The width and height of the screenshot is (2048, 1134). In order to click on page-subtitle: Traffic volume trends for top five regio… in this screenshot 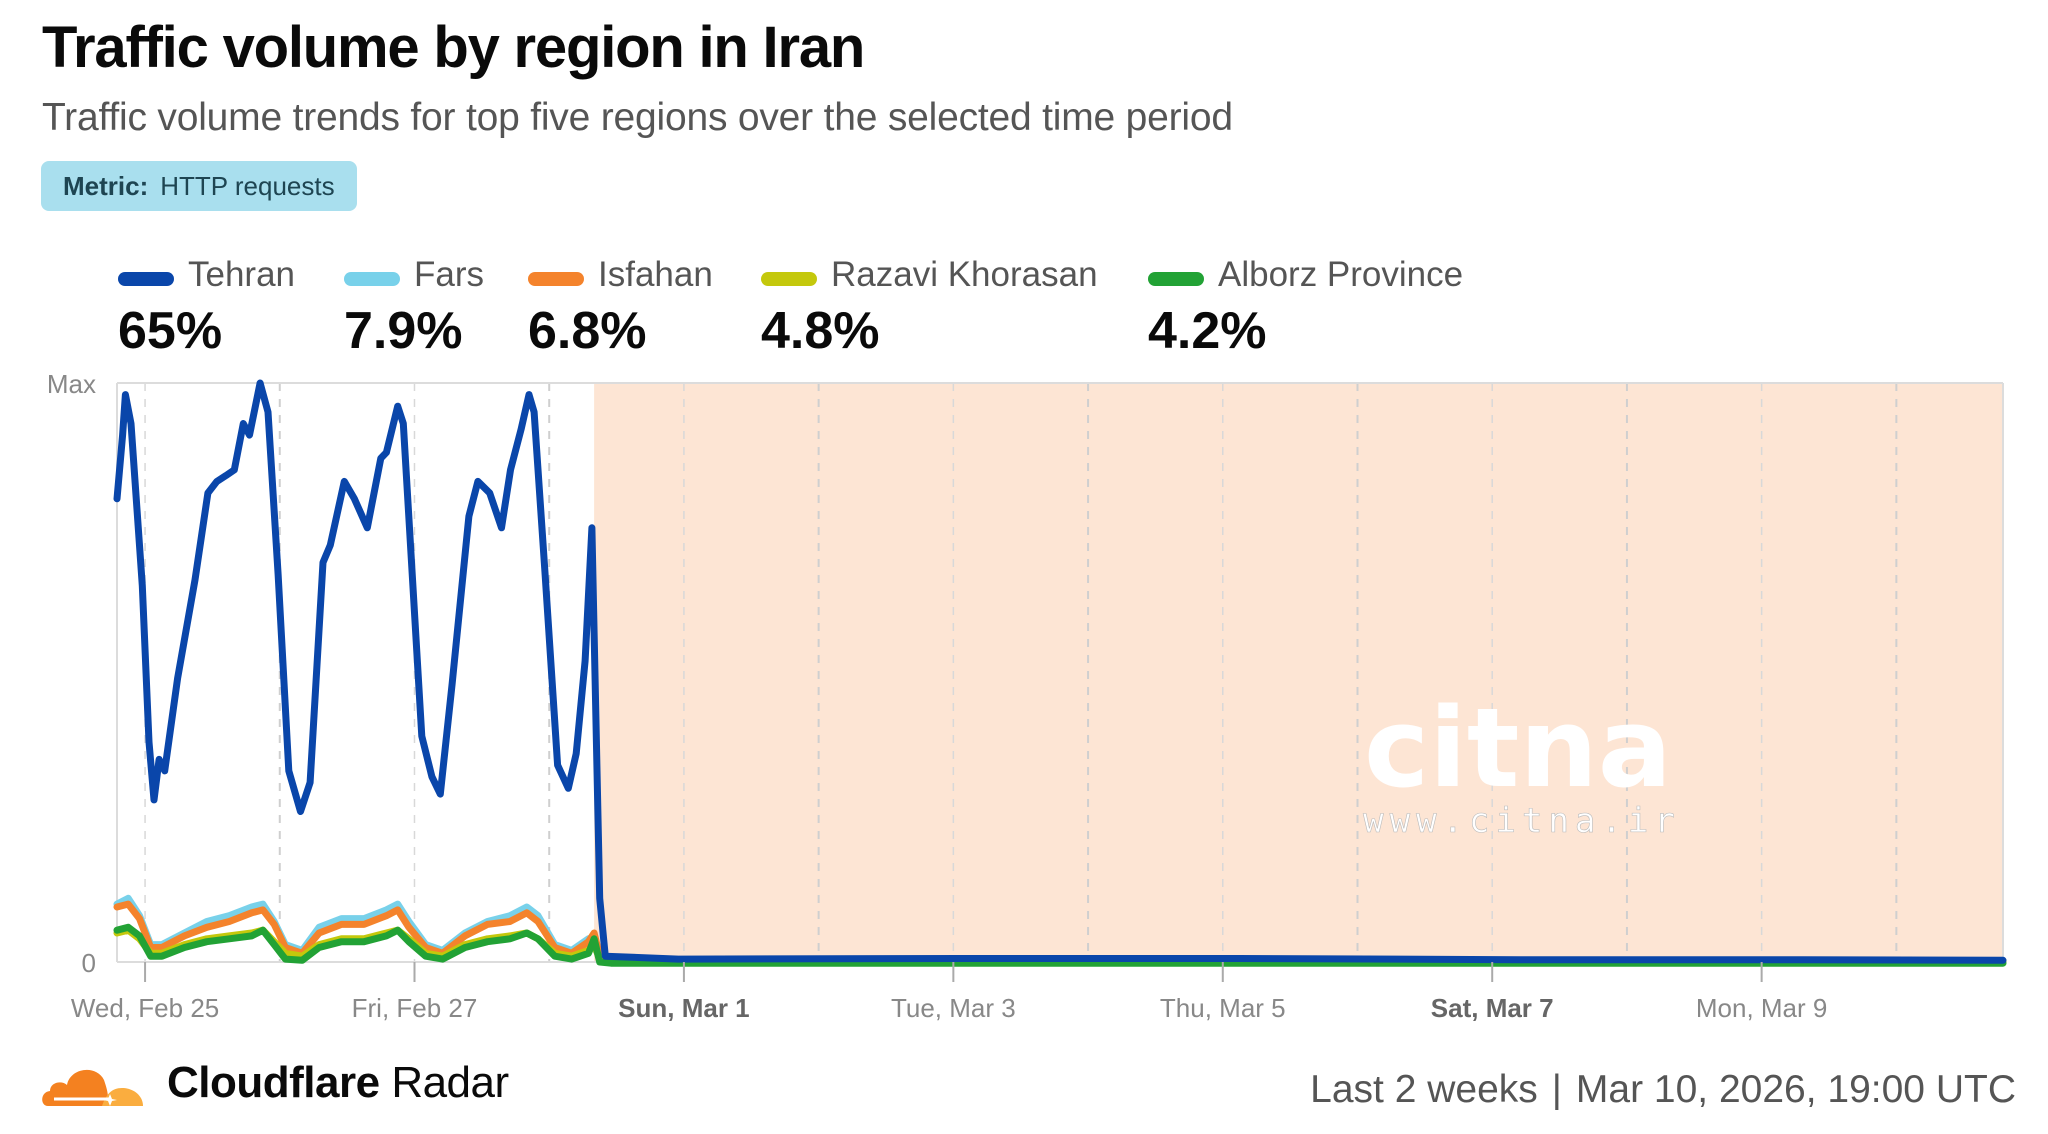, I will do `click(637, 117)`.